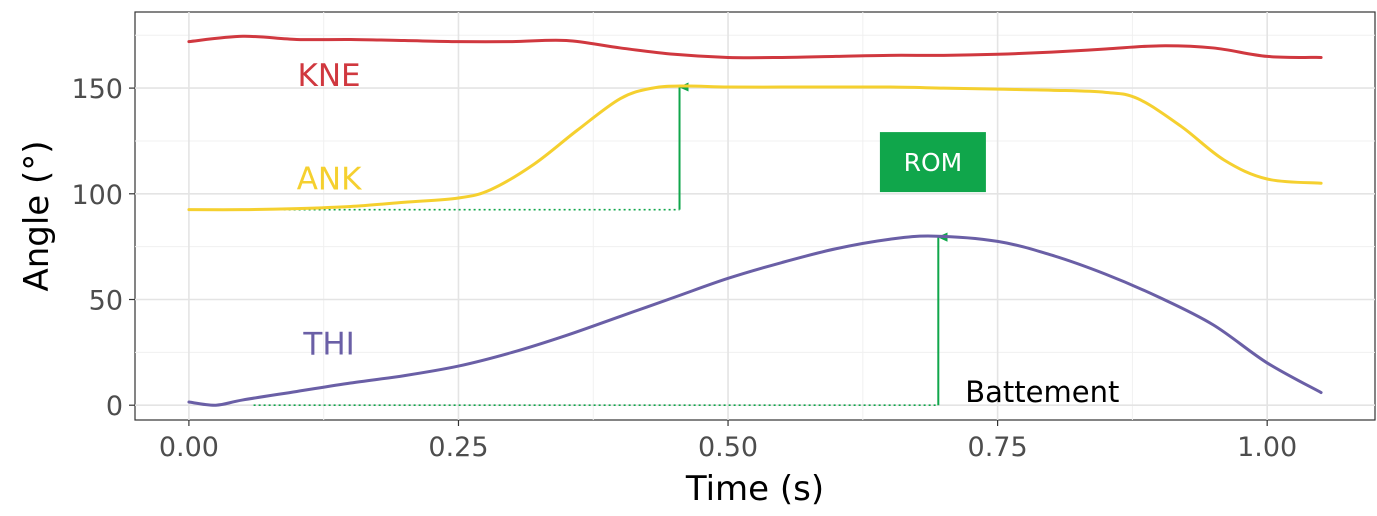 This screenshot has height=516, width=1377. Describe the element at coordinates (1267, 447) in the screenshot. I see `x-tick-label: 1.00` at that location.